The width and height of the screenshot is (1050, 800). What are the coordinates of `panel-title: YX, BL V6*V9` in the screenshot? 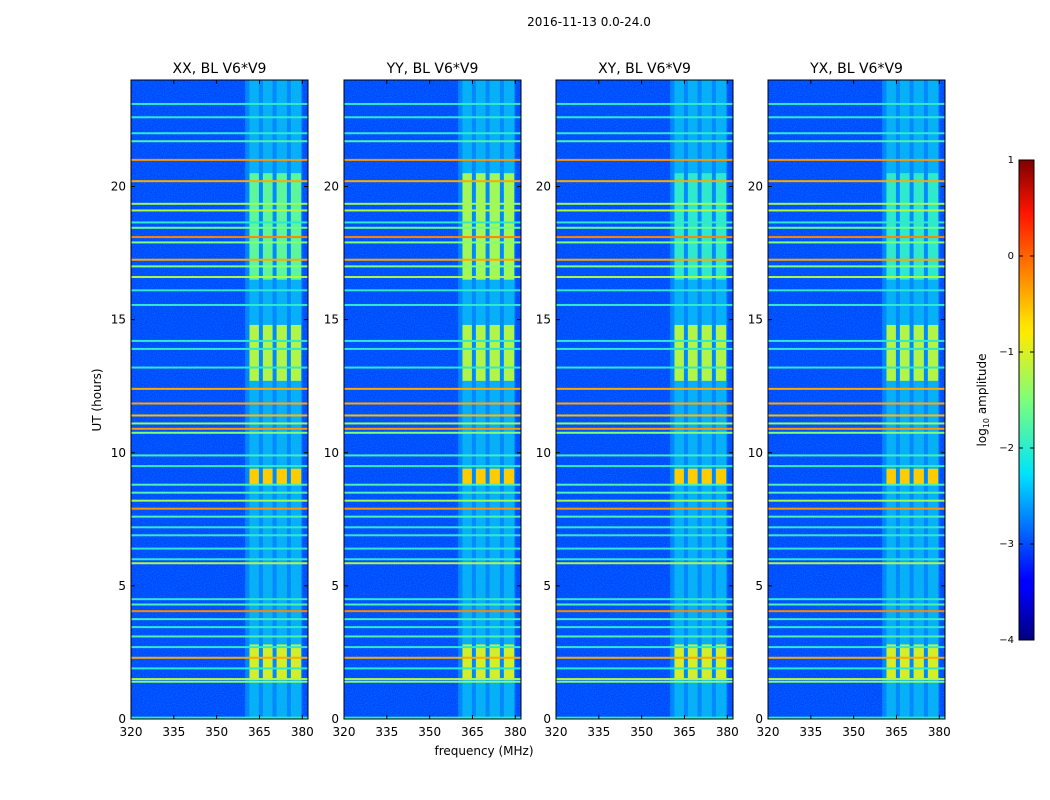 It's located at (856, 69).